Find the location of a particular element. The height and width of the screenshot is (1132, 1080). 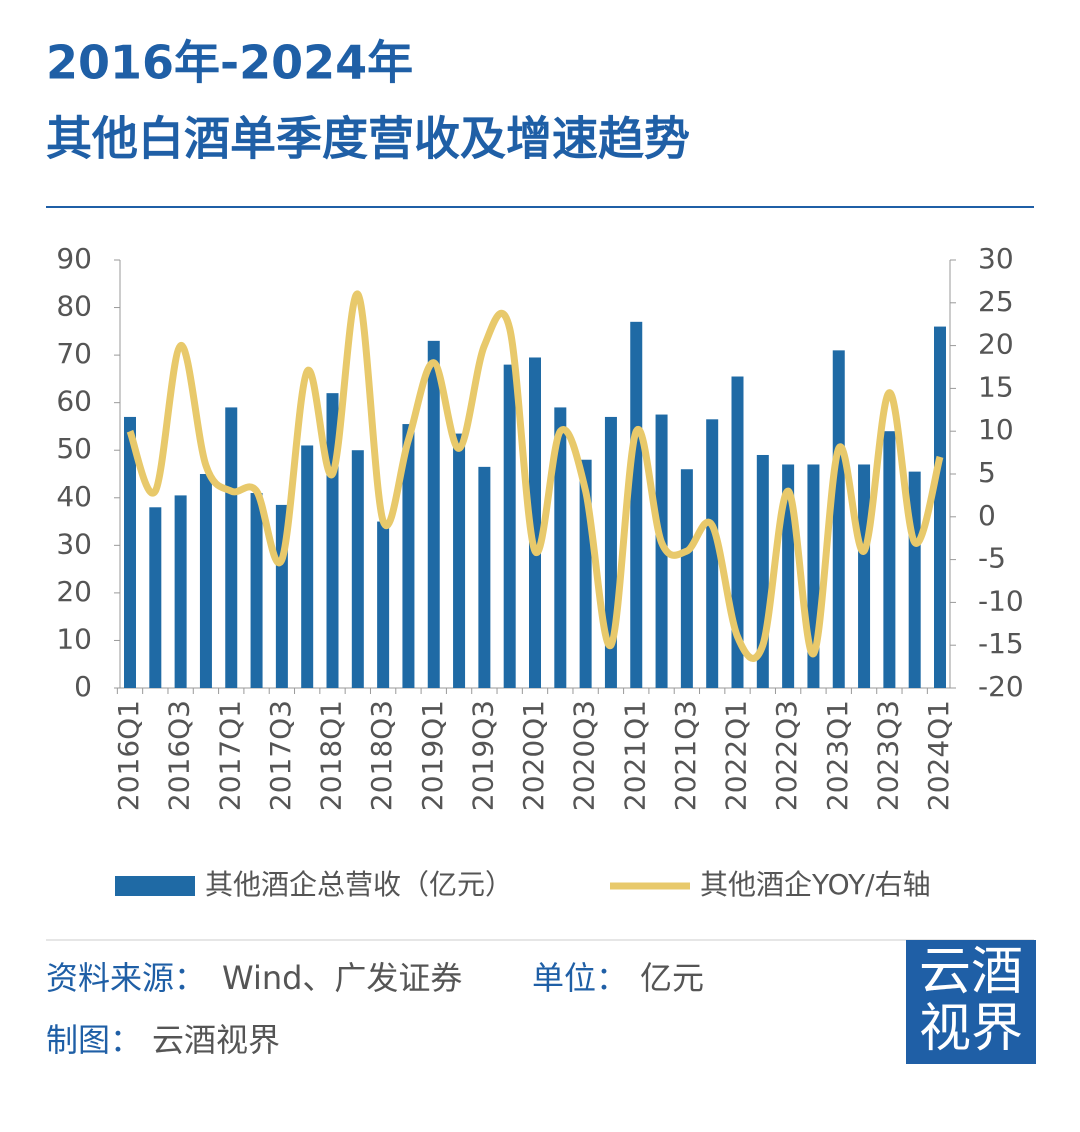

y2-tick-label: 20 is located at coordinates (996, 344).